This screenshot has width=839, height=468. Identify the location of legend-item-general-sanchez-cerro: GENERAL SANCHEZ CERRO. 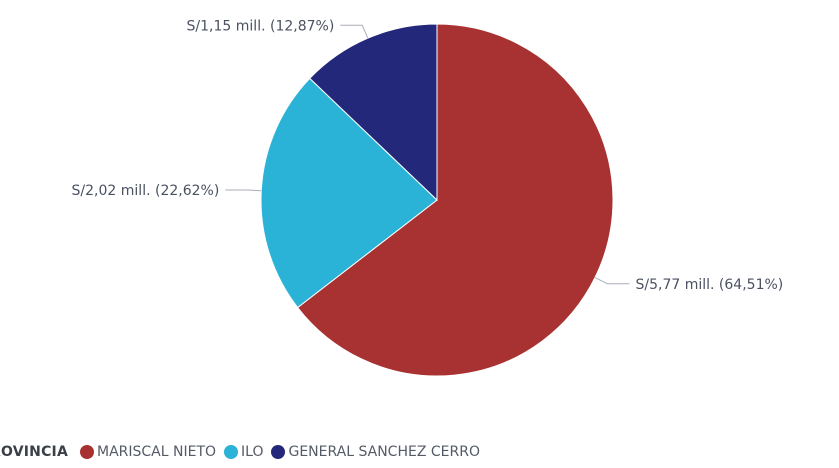
(375, 452).